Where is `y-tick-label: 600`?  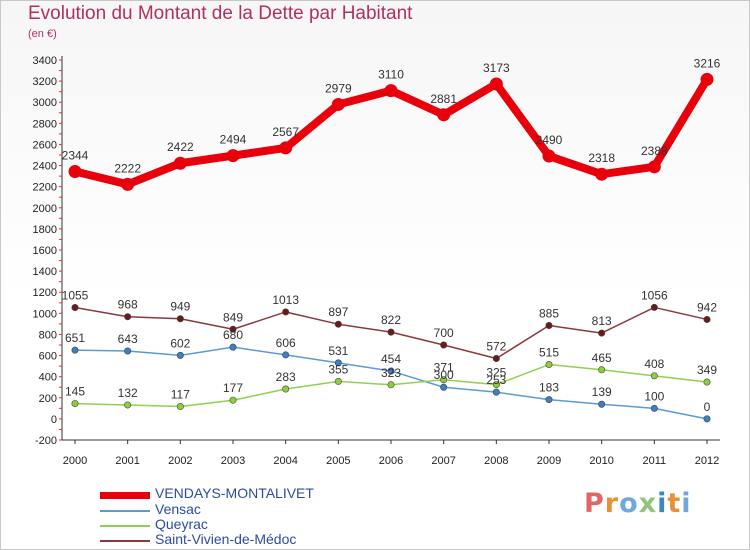
y-tick-label: 600 is located at coordinates (48, 357).